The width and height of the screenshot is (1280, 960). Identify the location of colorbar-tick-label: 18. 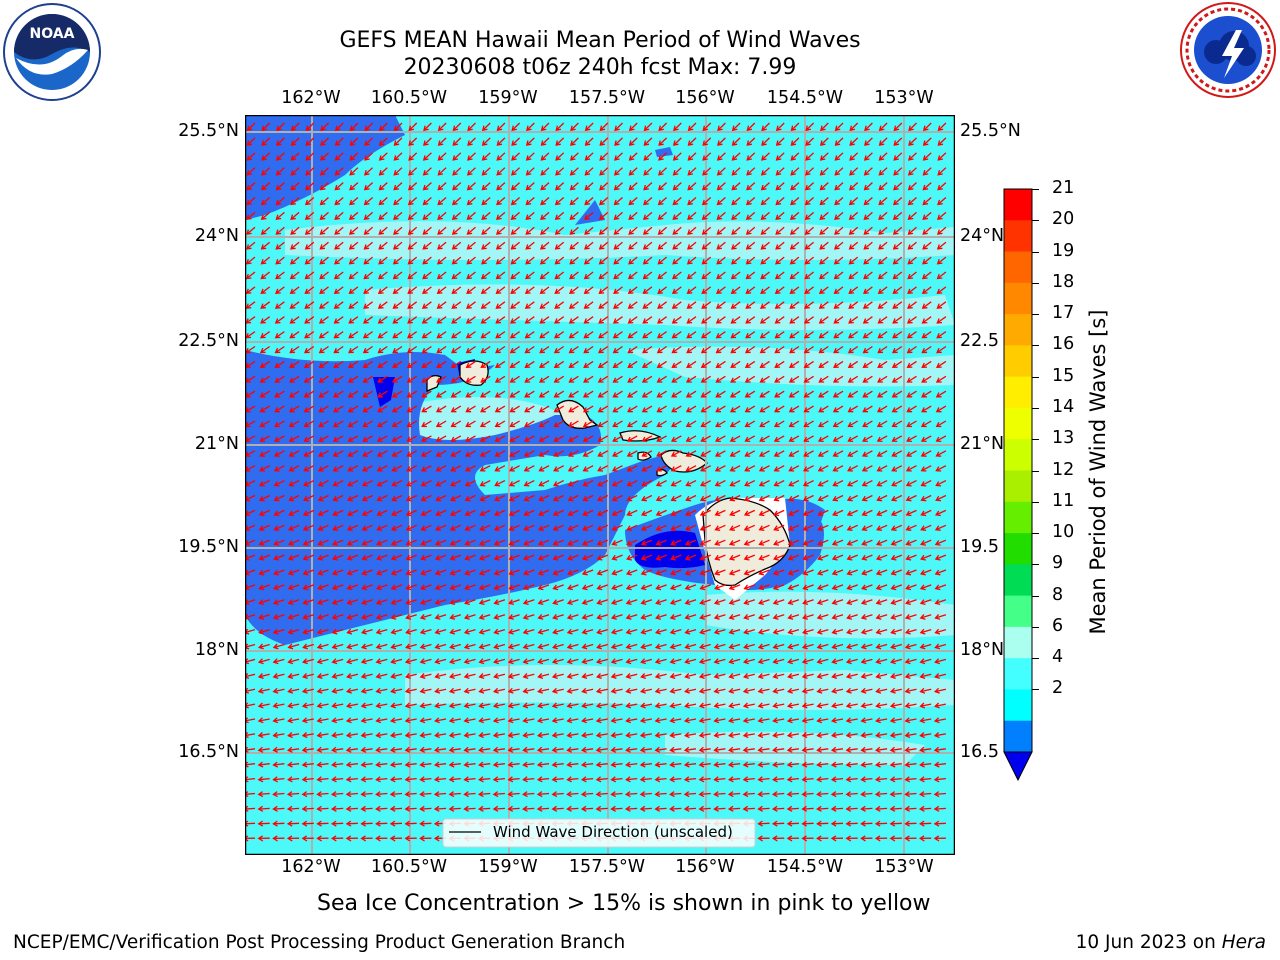
(1063, 281).